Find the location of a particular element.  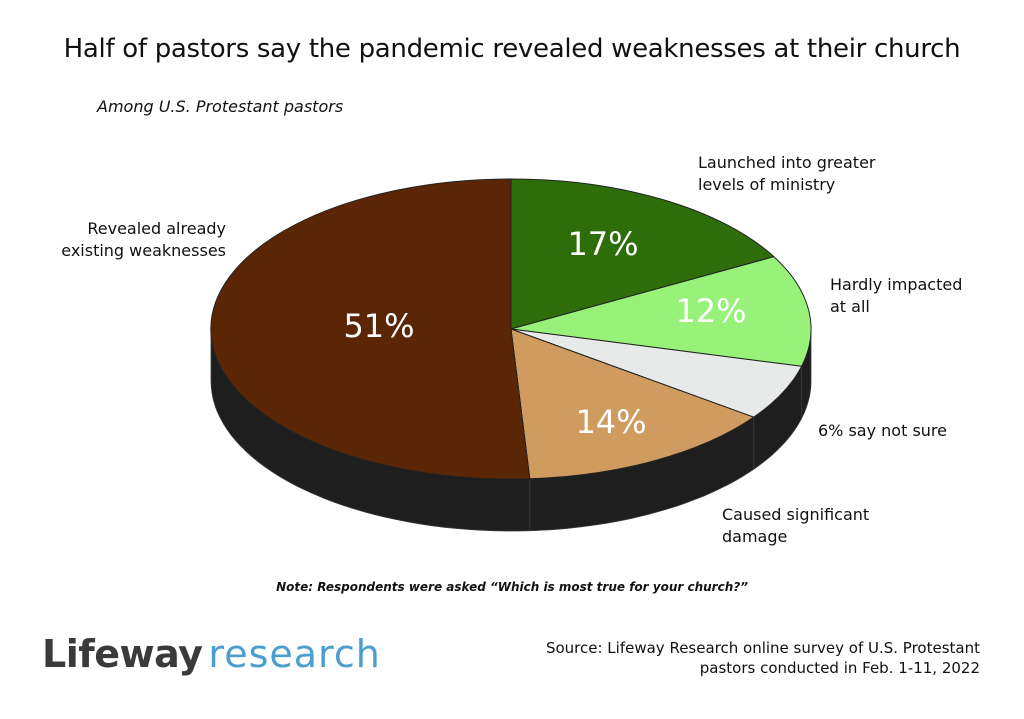

logo-brand: Lifeway is located at coordinates (122, 654).